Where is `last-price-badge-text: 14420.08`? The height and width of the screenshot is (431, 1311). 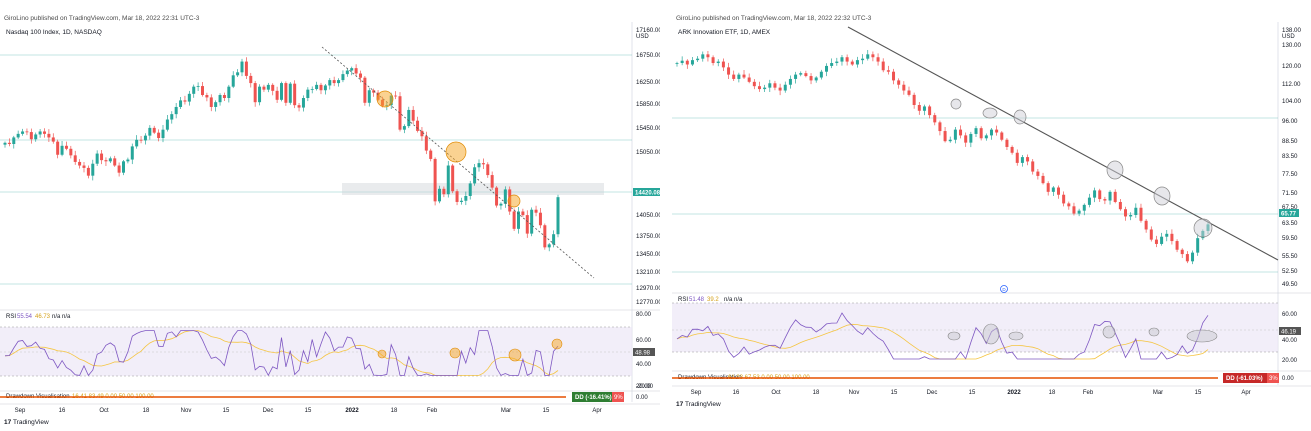
last-price-badge-text: 14420.08 is located at coordinates (647, 193).